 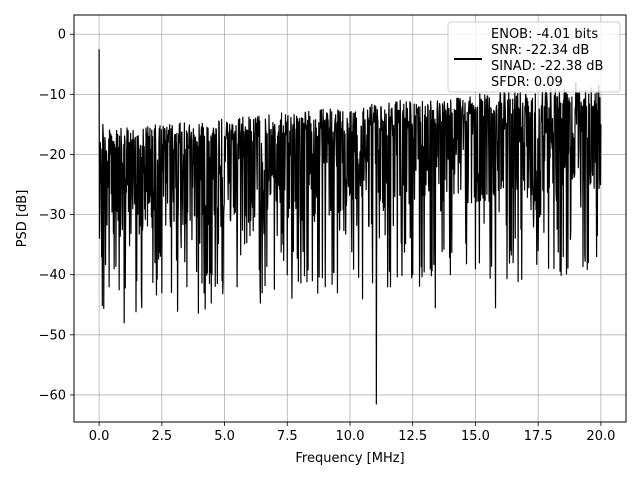 What do you see at coordinates (52, 155) in the screenshot?
I see `y-tick-label: −20` at bounding box center [52, 155].